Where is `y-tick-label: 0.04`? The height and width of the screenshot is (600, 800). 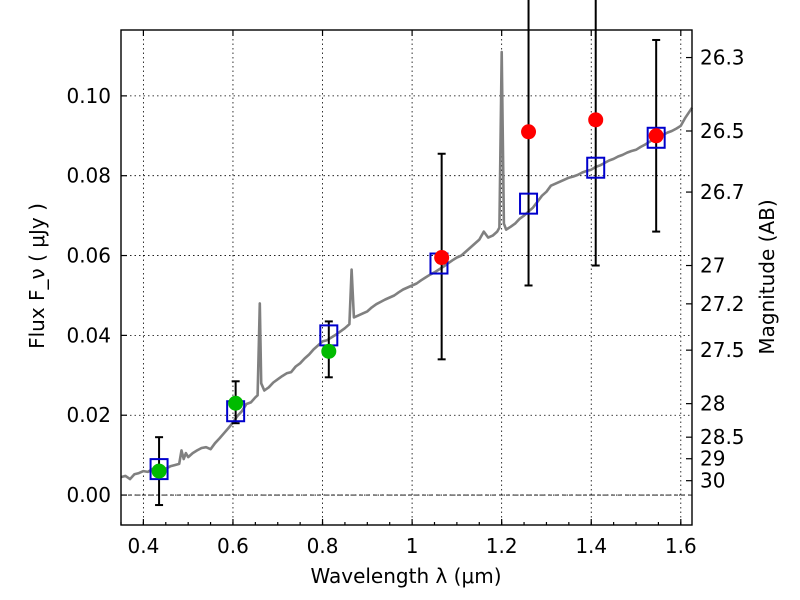
y-tick-label: 0.04 is located at coordinates (88, 335).